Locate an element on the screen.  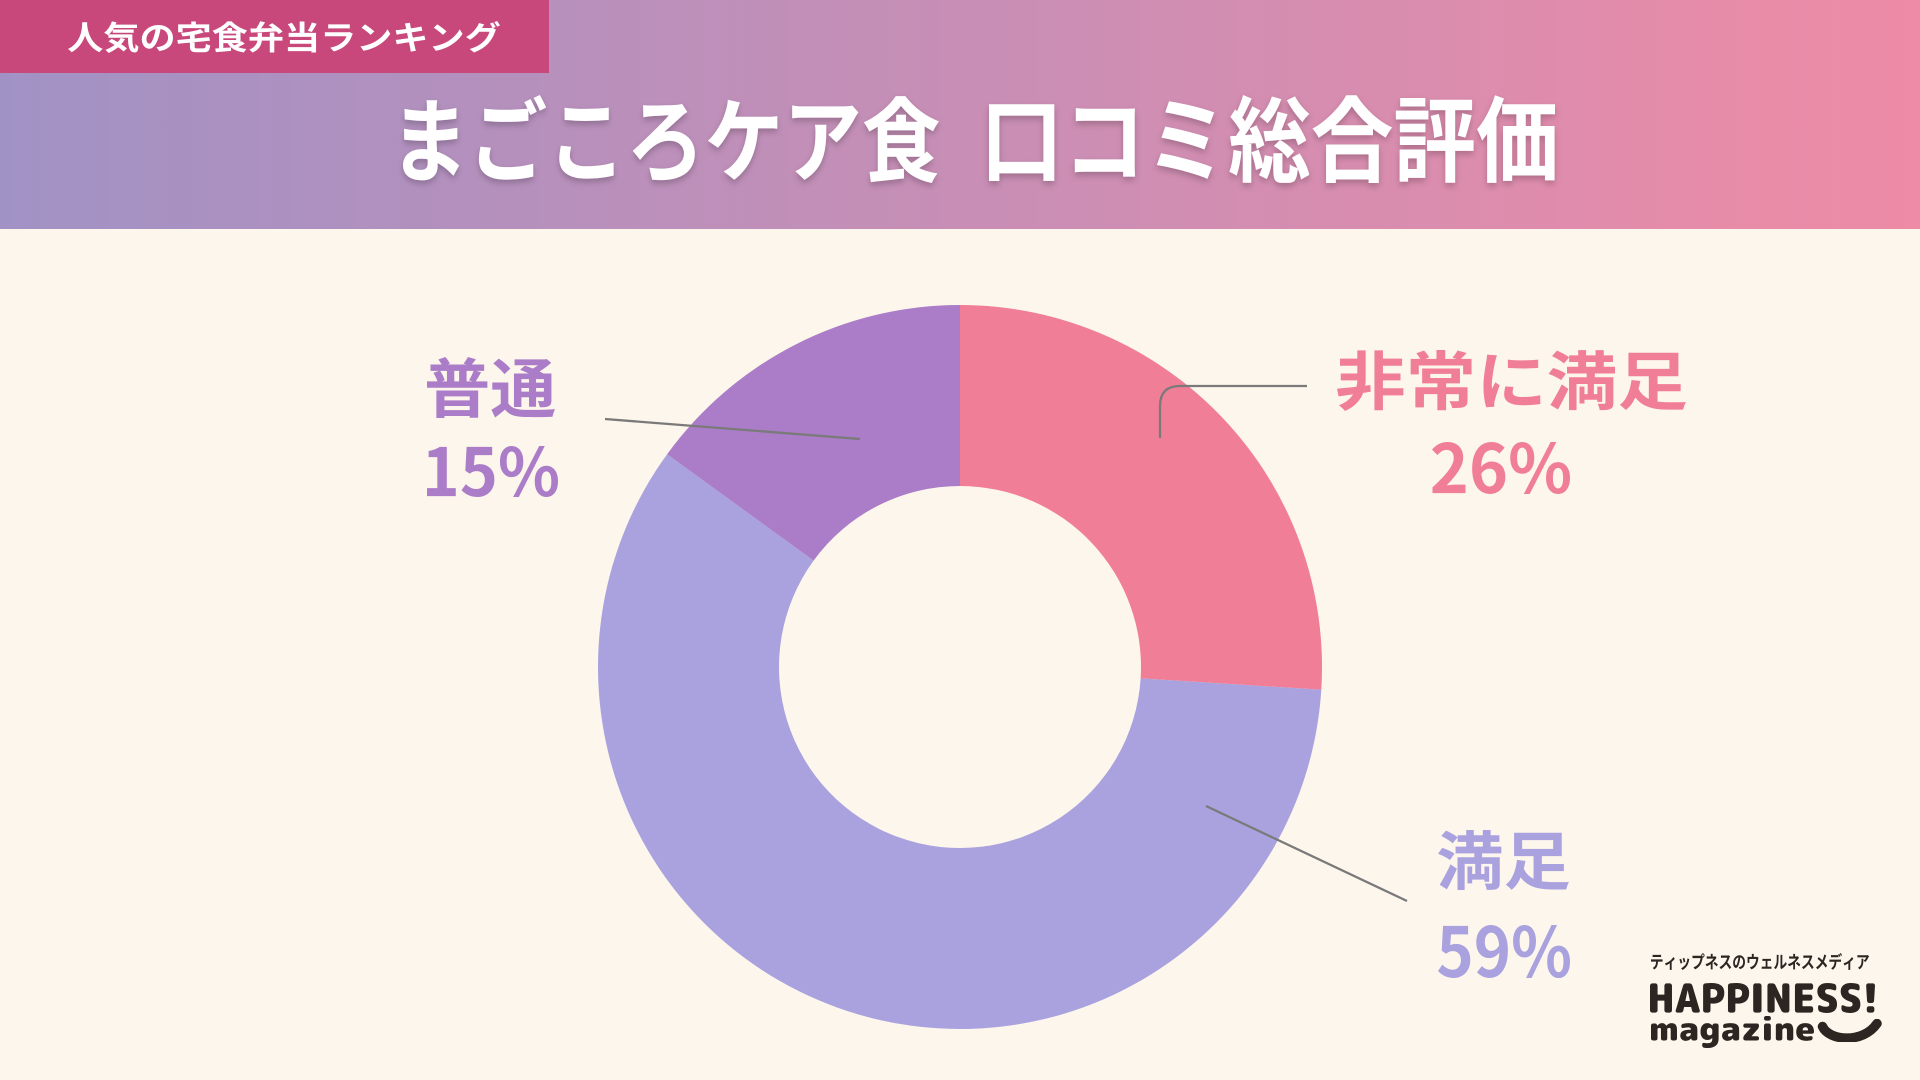
smile-icon is located at coordinates (1849, 1030).